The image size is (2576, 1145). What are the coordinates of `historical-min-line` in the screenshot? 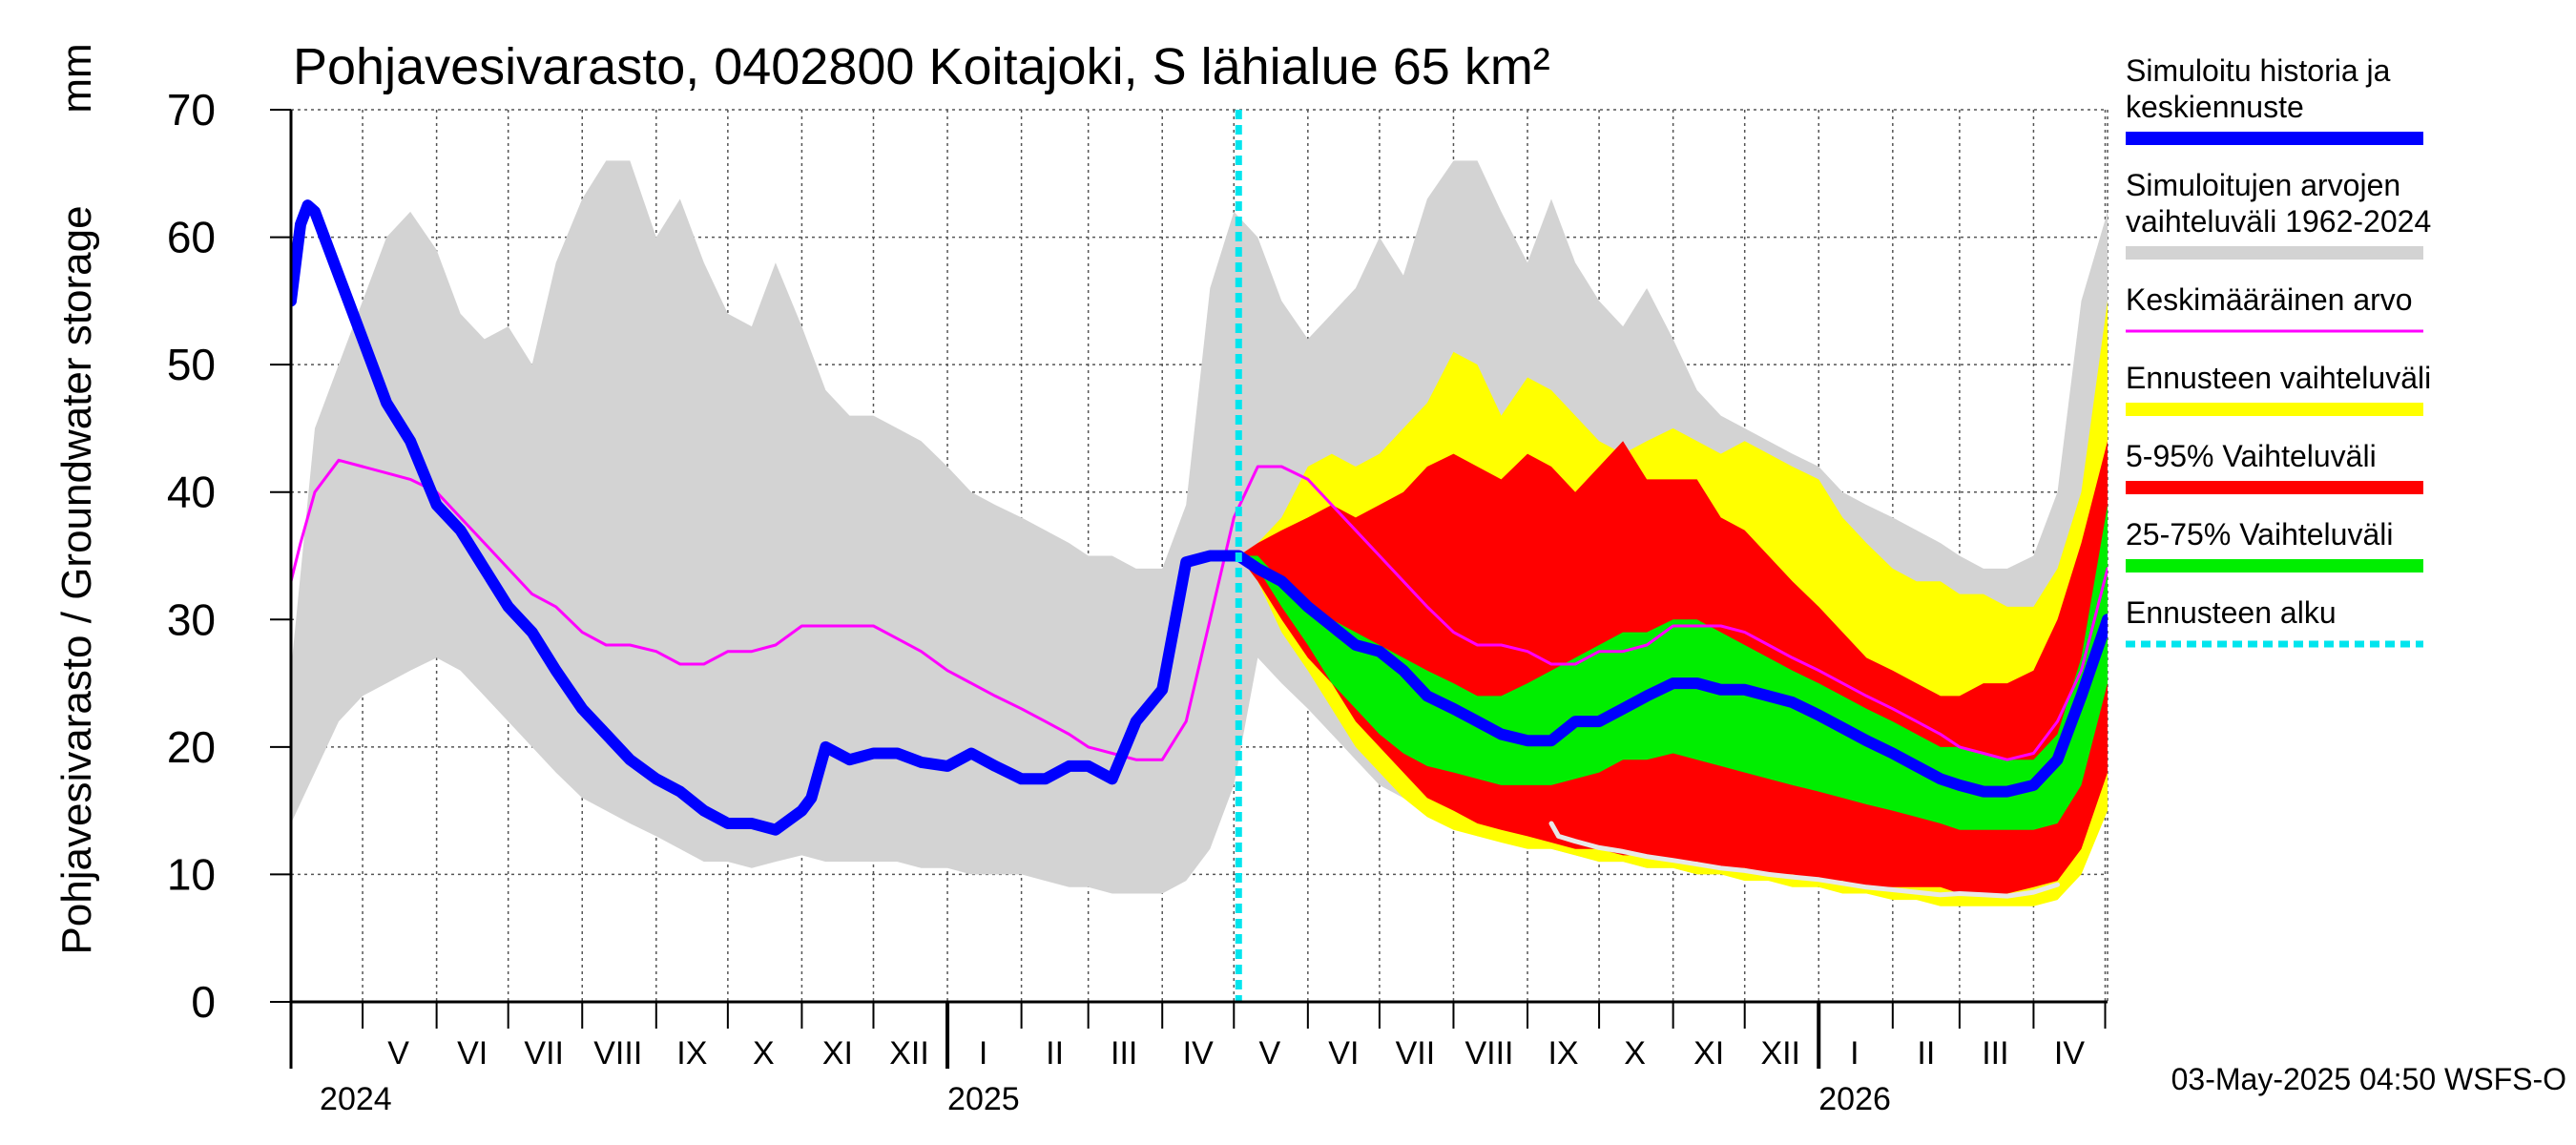 It's located at (1804, 860).